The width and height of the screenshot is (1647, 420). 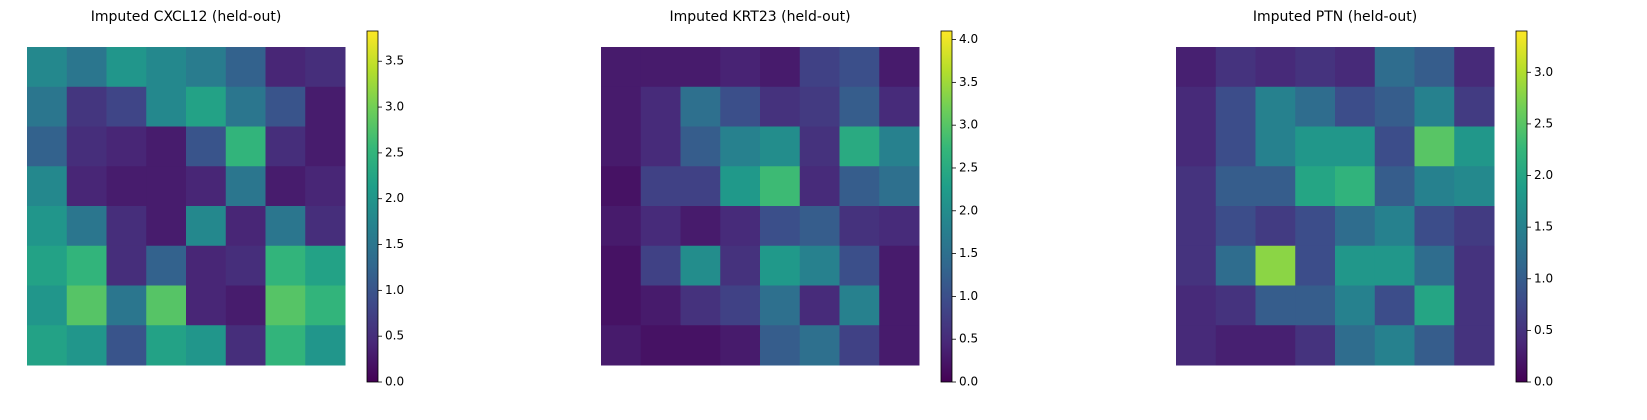 I want to click on colorbar-tick-label: 2.5, so click(x=1543, y=123).